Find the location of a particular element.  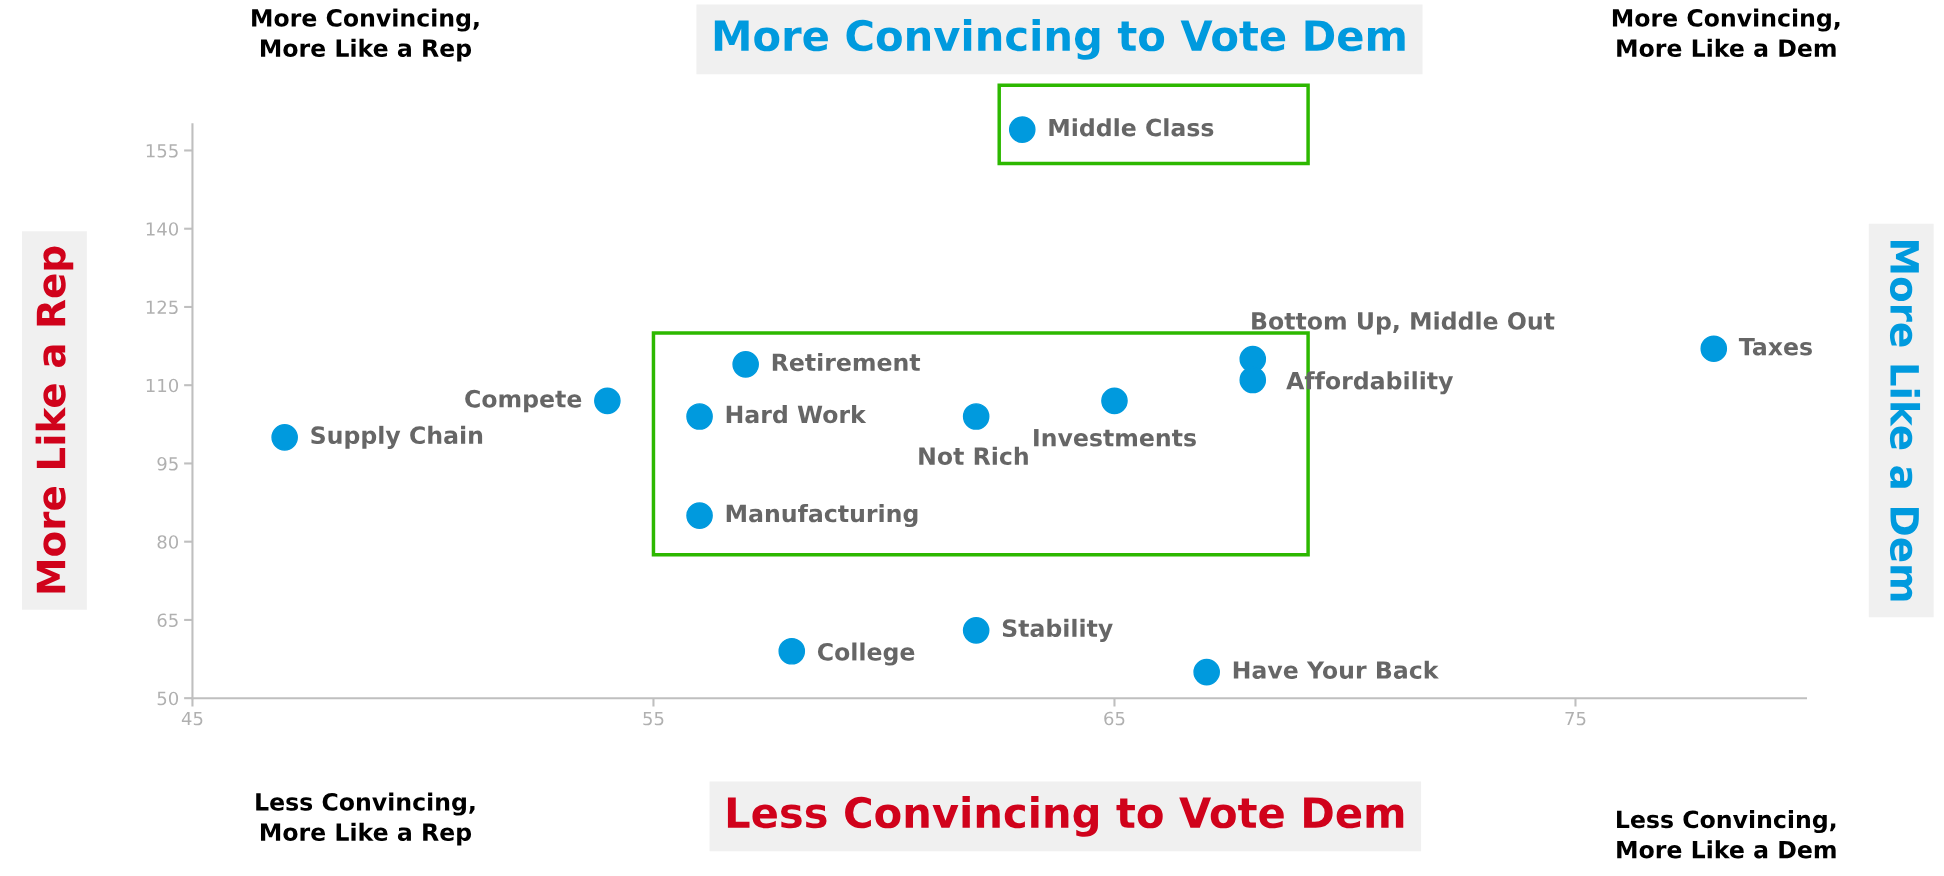

y-tick-label: 80 is located at coordinates (168, 542).